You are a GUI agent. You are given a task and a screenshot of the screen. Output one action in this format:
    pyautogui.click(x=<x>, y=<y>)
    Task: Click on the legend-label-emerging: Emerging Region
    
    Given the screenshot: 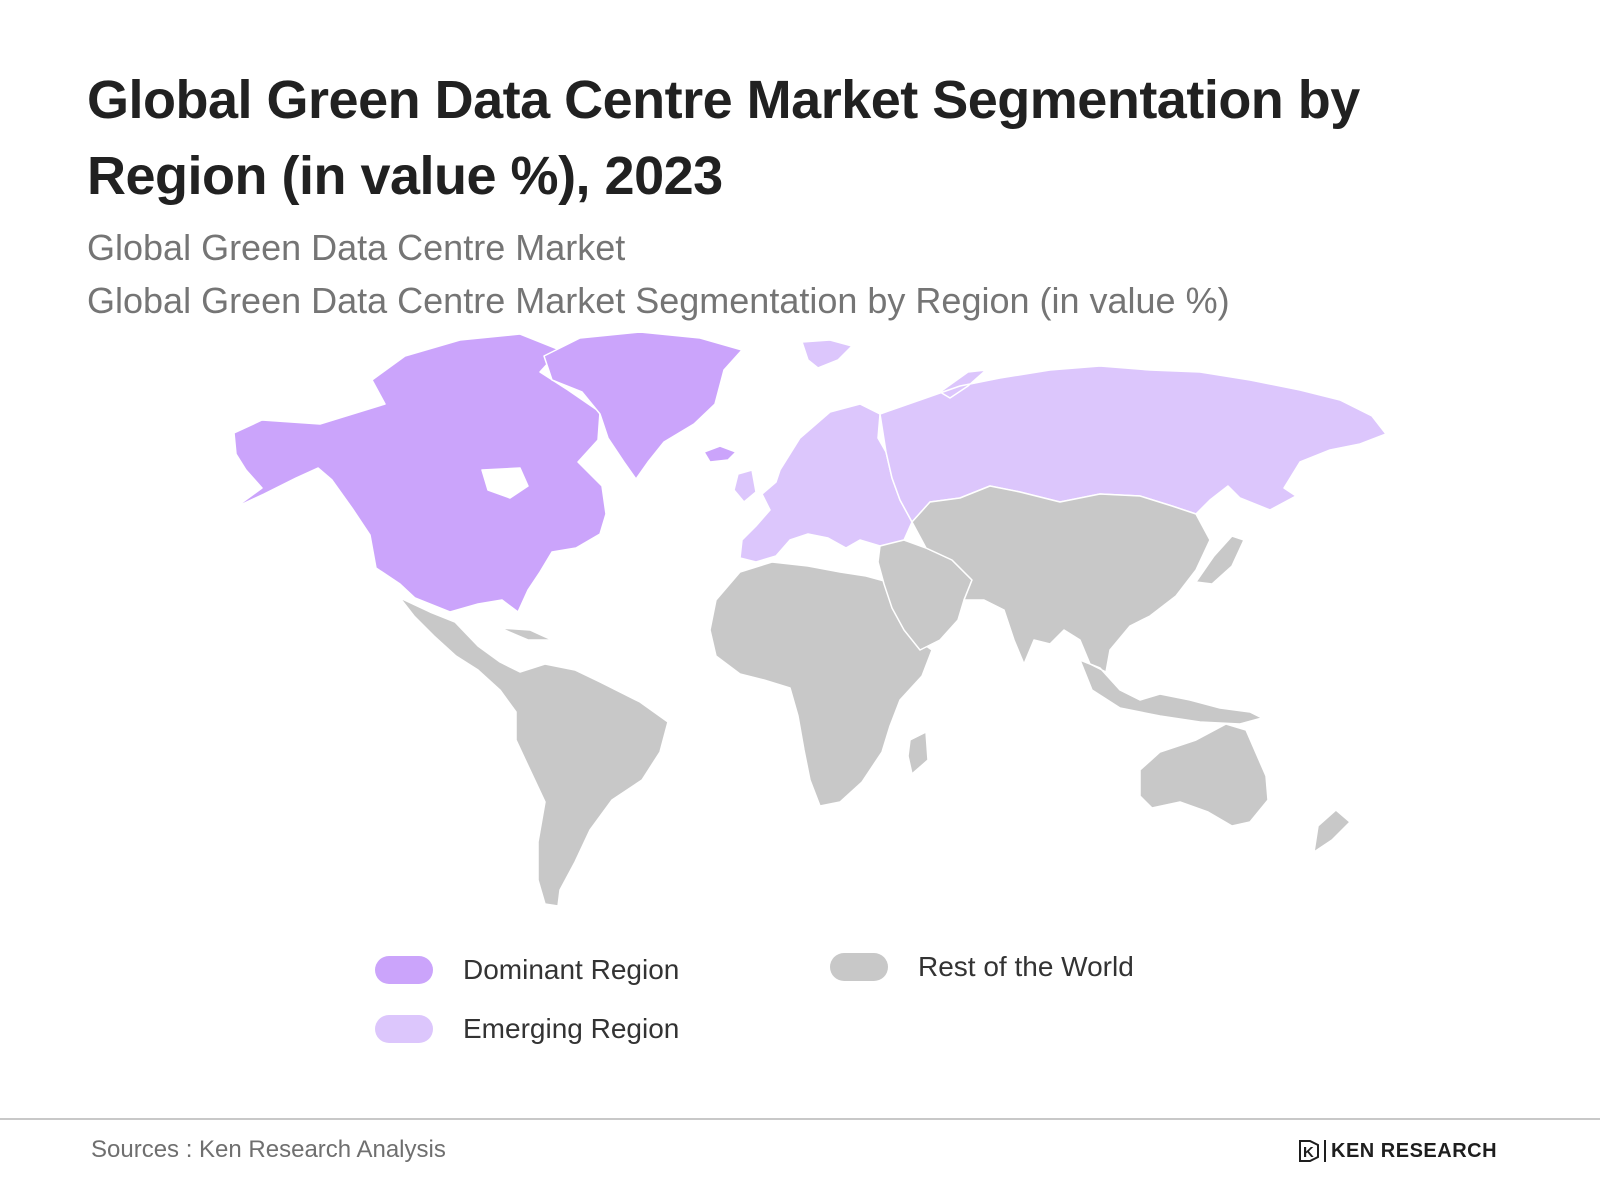 What is the action you would take?
    pyautogui.click(x=571, y=1028)
    